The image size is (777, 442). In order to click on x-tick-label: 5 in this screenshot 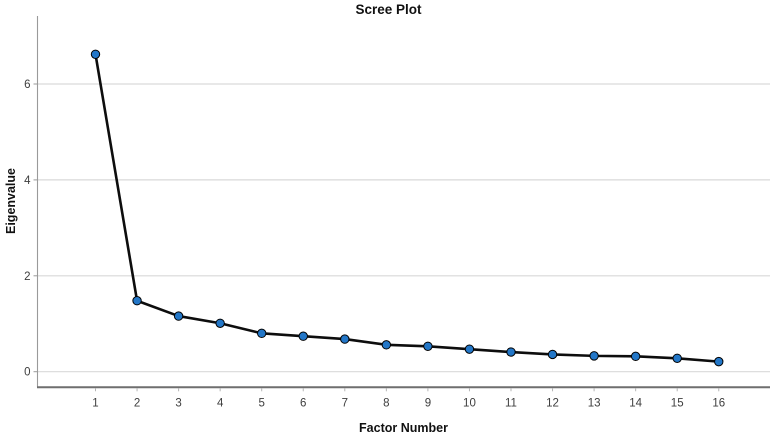, I will do `click(261, 404)`.